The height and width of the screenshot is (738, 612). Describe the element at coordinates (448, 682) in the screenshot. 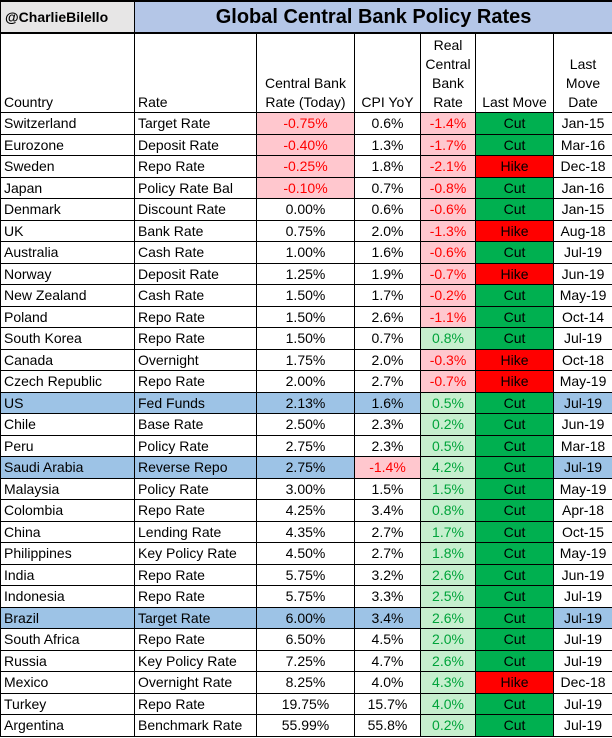

I see `real-rate-cell: 4.3%` at that location.